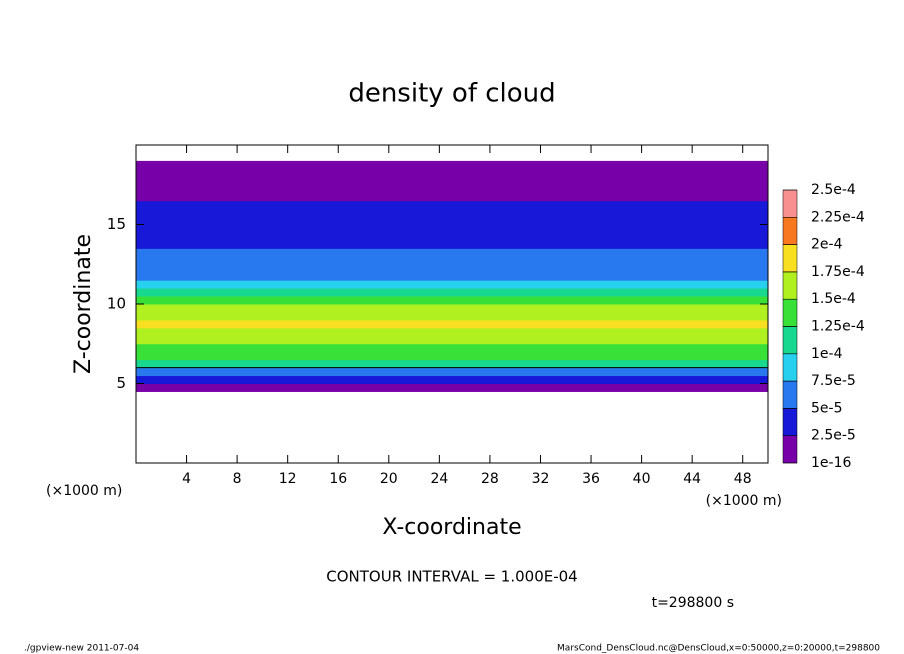 The width and height of the screenshot is (904, 654). I want to click on colorbar-label: 2.25e-4, so click(838, 217).